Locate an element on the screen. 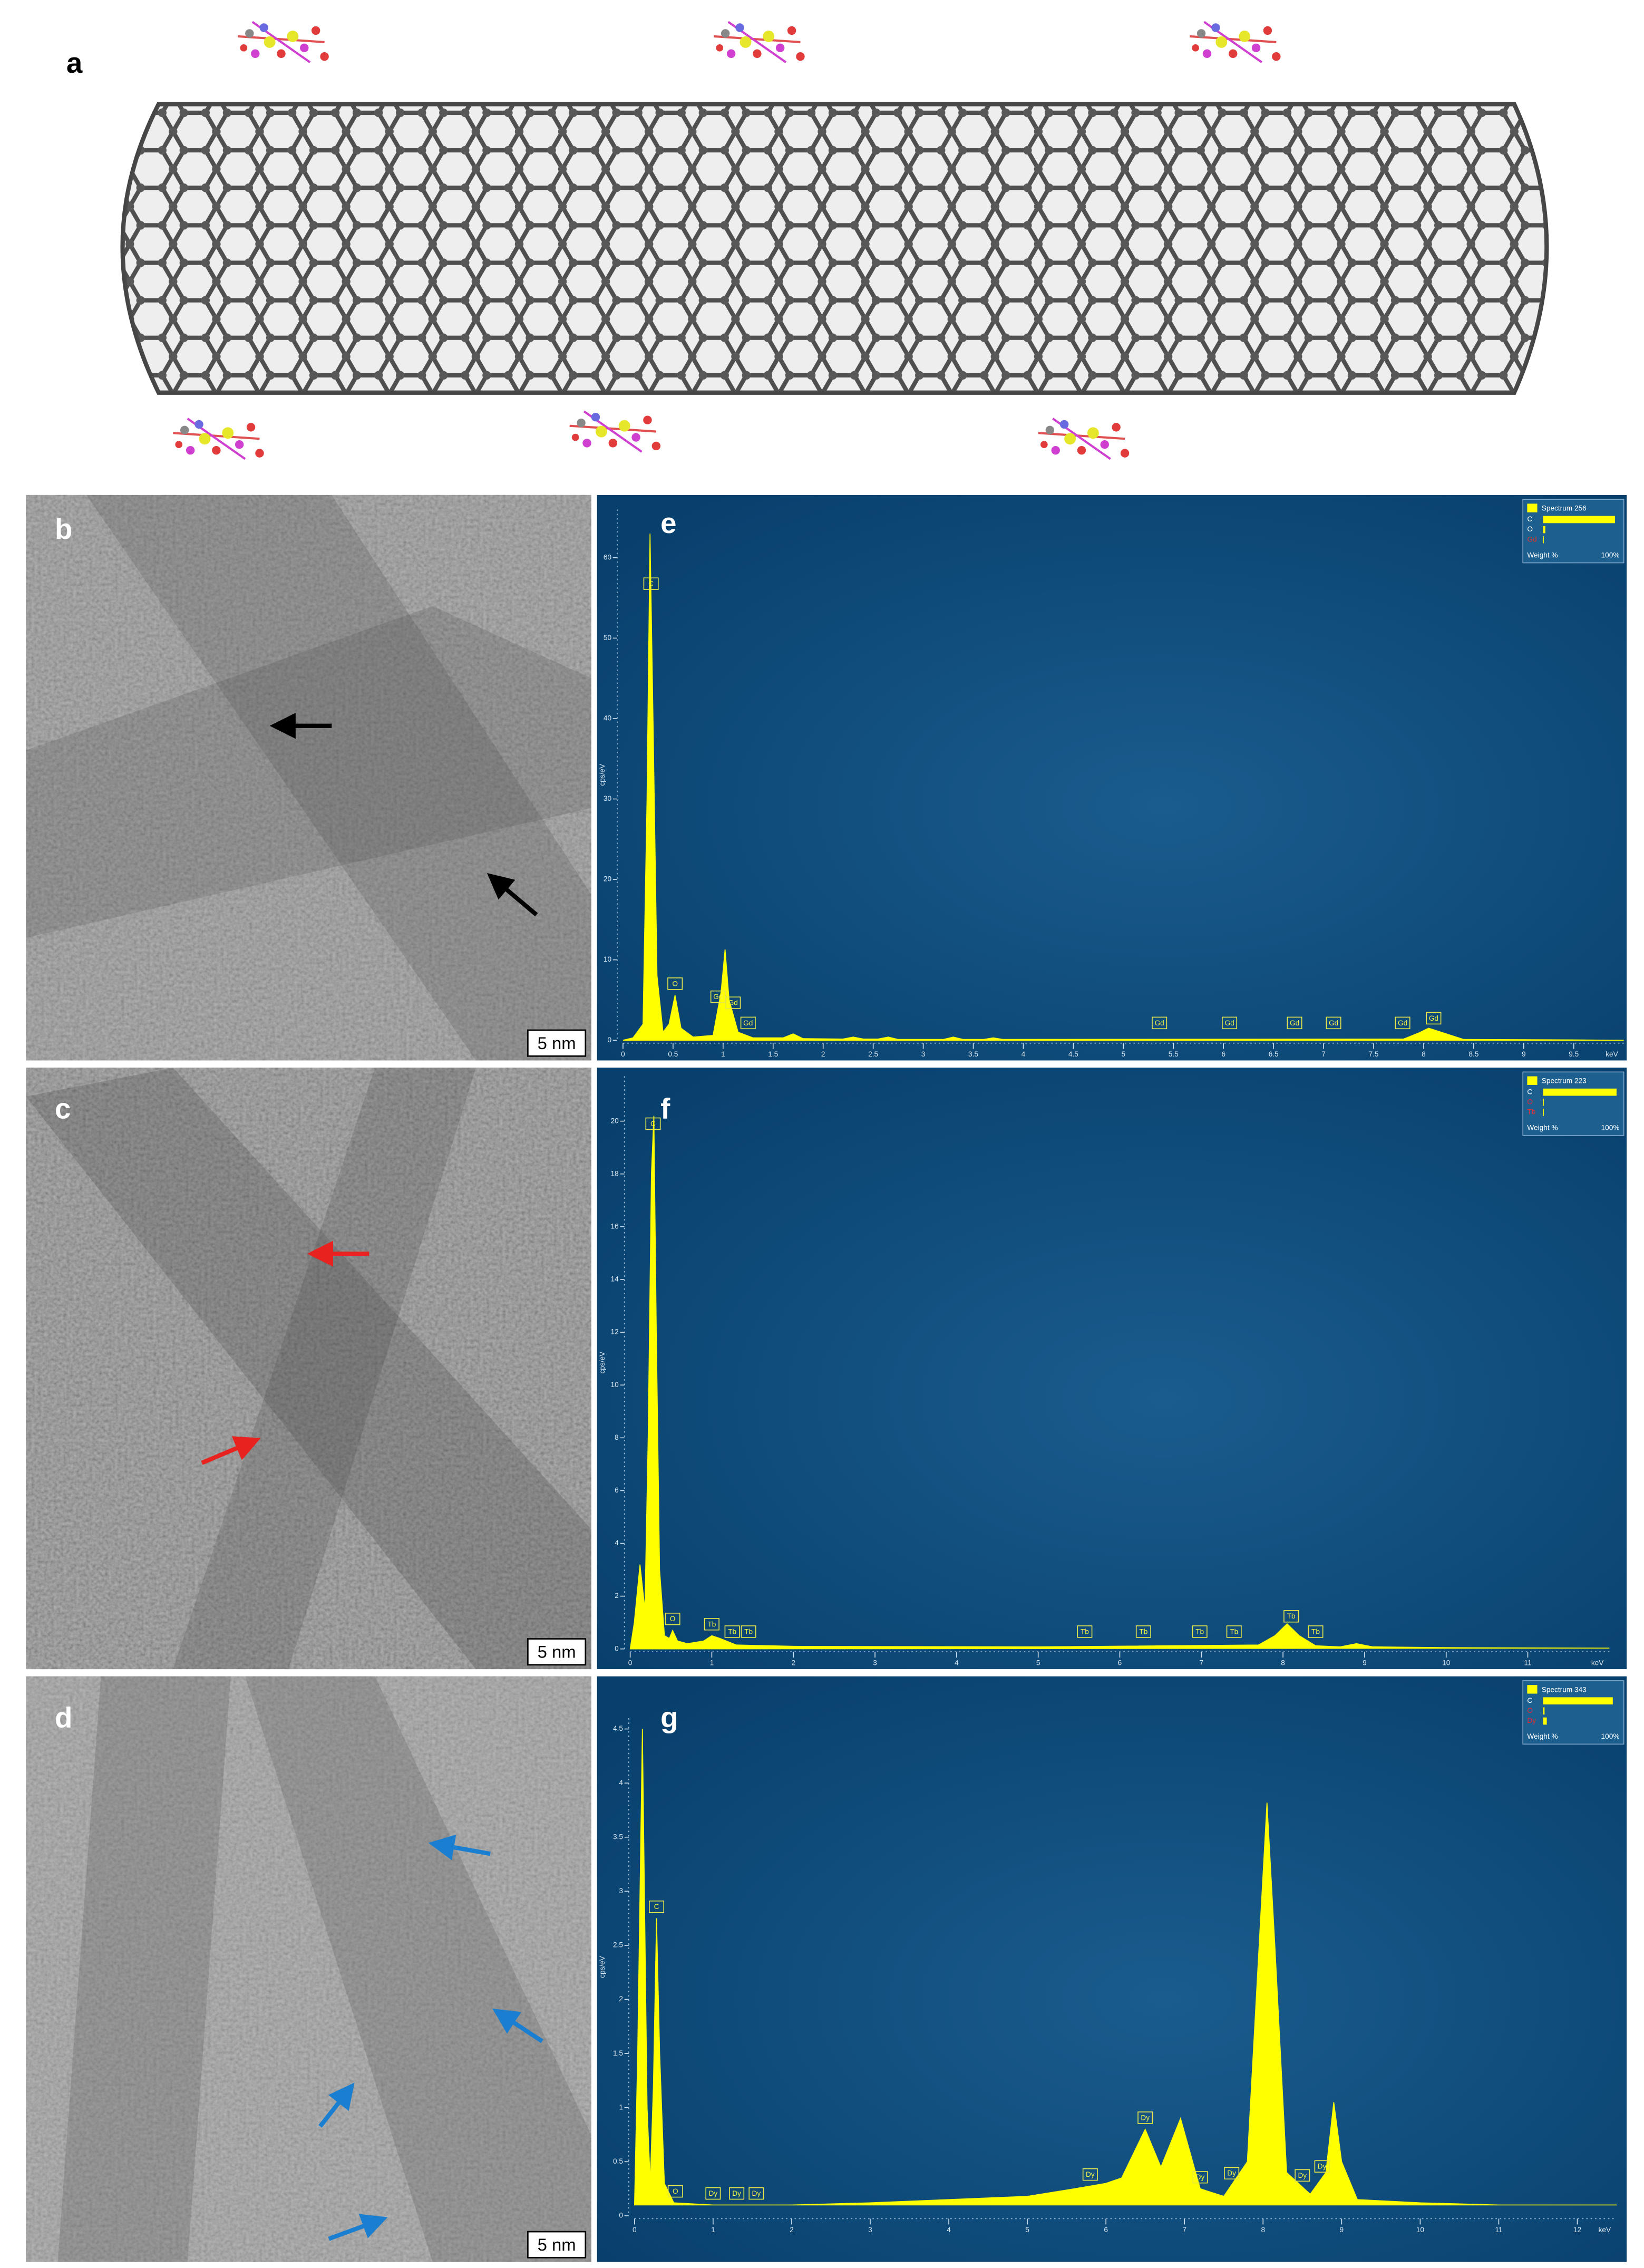 The width and height of the screenshot is (1644, 2268). y-tick-label: 1 is located at coordinates (621, 2107).